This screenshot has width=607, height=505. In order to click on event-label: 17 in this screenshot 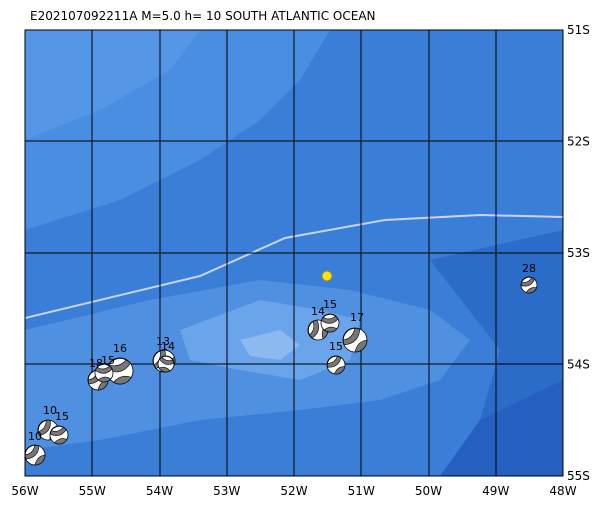, I will do `click(357, 317)`.